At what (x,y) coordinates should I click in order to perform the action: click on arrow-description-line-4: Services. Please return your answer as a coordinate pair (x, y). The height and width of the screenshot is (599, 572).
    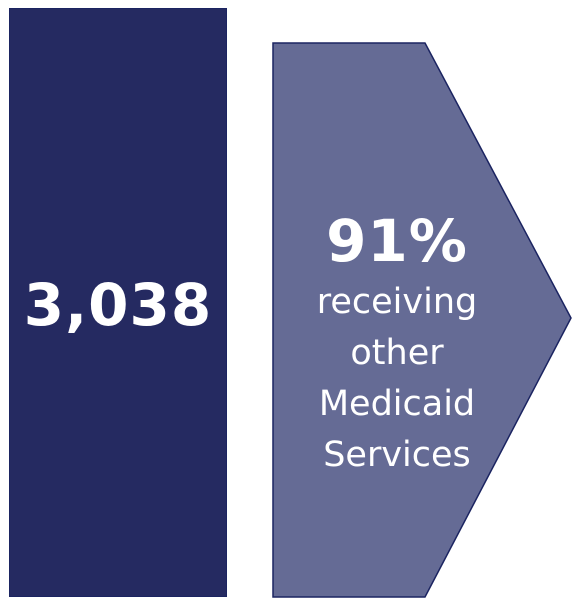
    Looking at the image, I should click on (397, 455).